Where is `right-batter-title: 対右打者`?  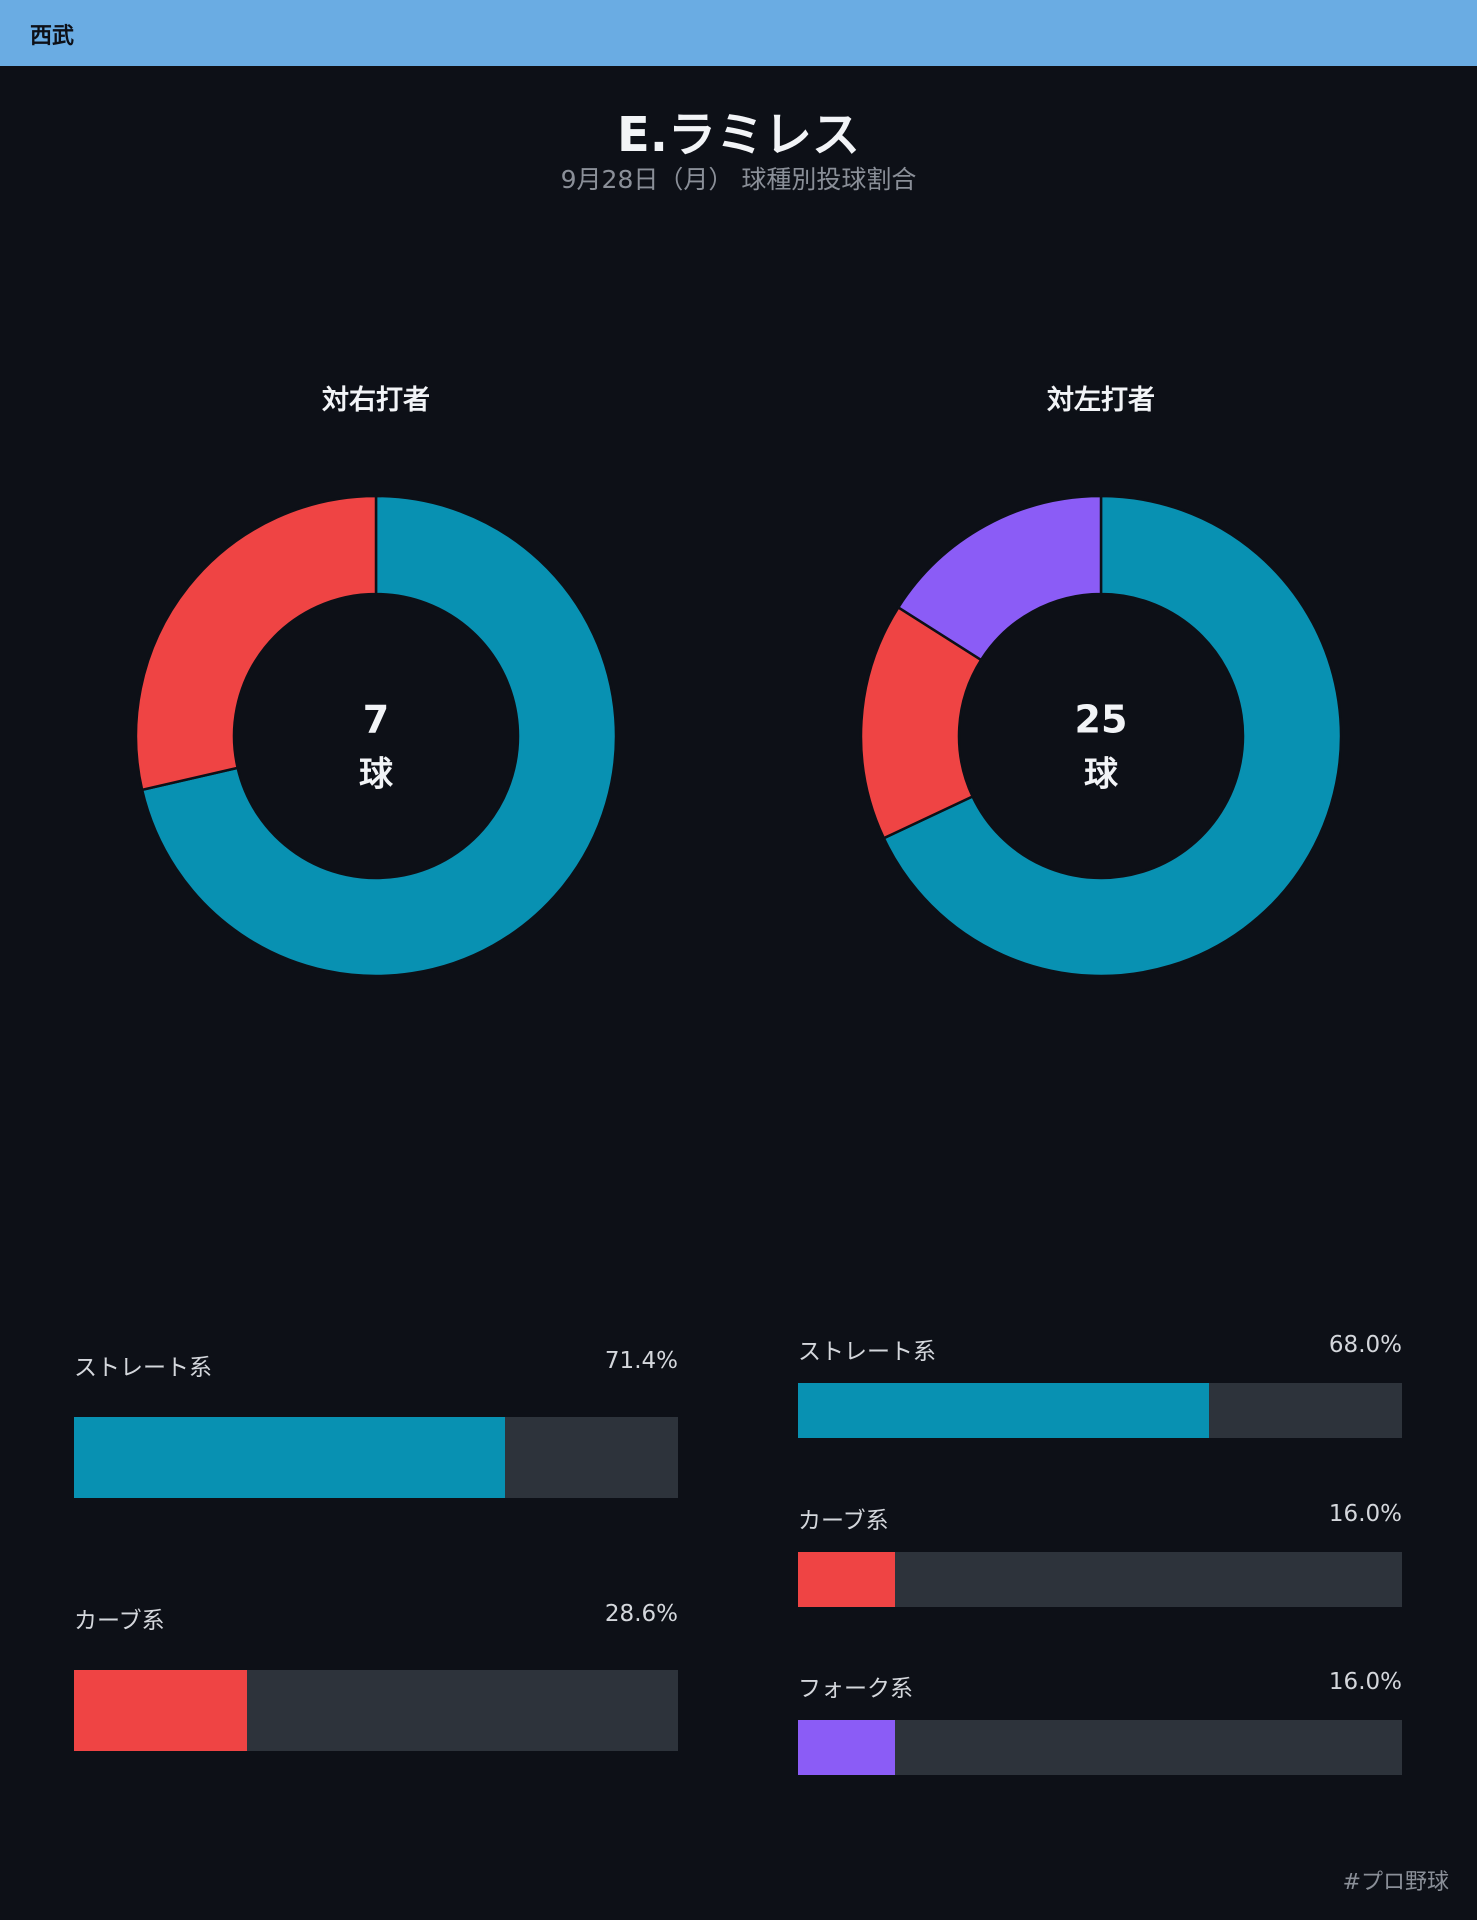 right-batter-title: 対右打者 is located at coordinates (376, 400).